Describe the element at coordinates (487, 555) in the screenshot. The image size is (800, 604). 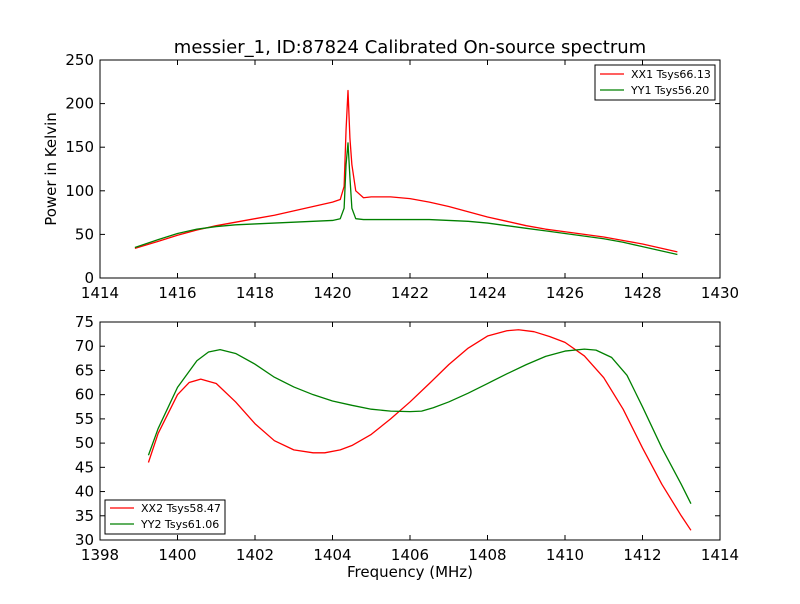
I see `x-tick-label: 1408` at that location.